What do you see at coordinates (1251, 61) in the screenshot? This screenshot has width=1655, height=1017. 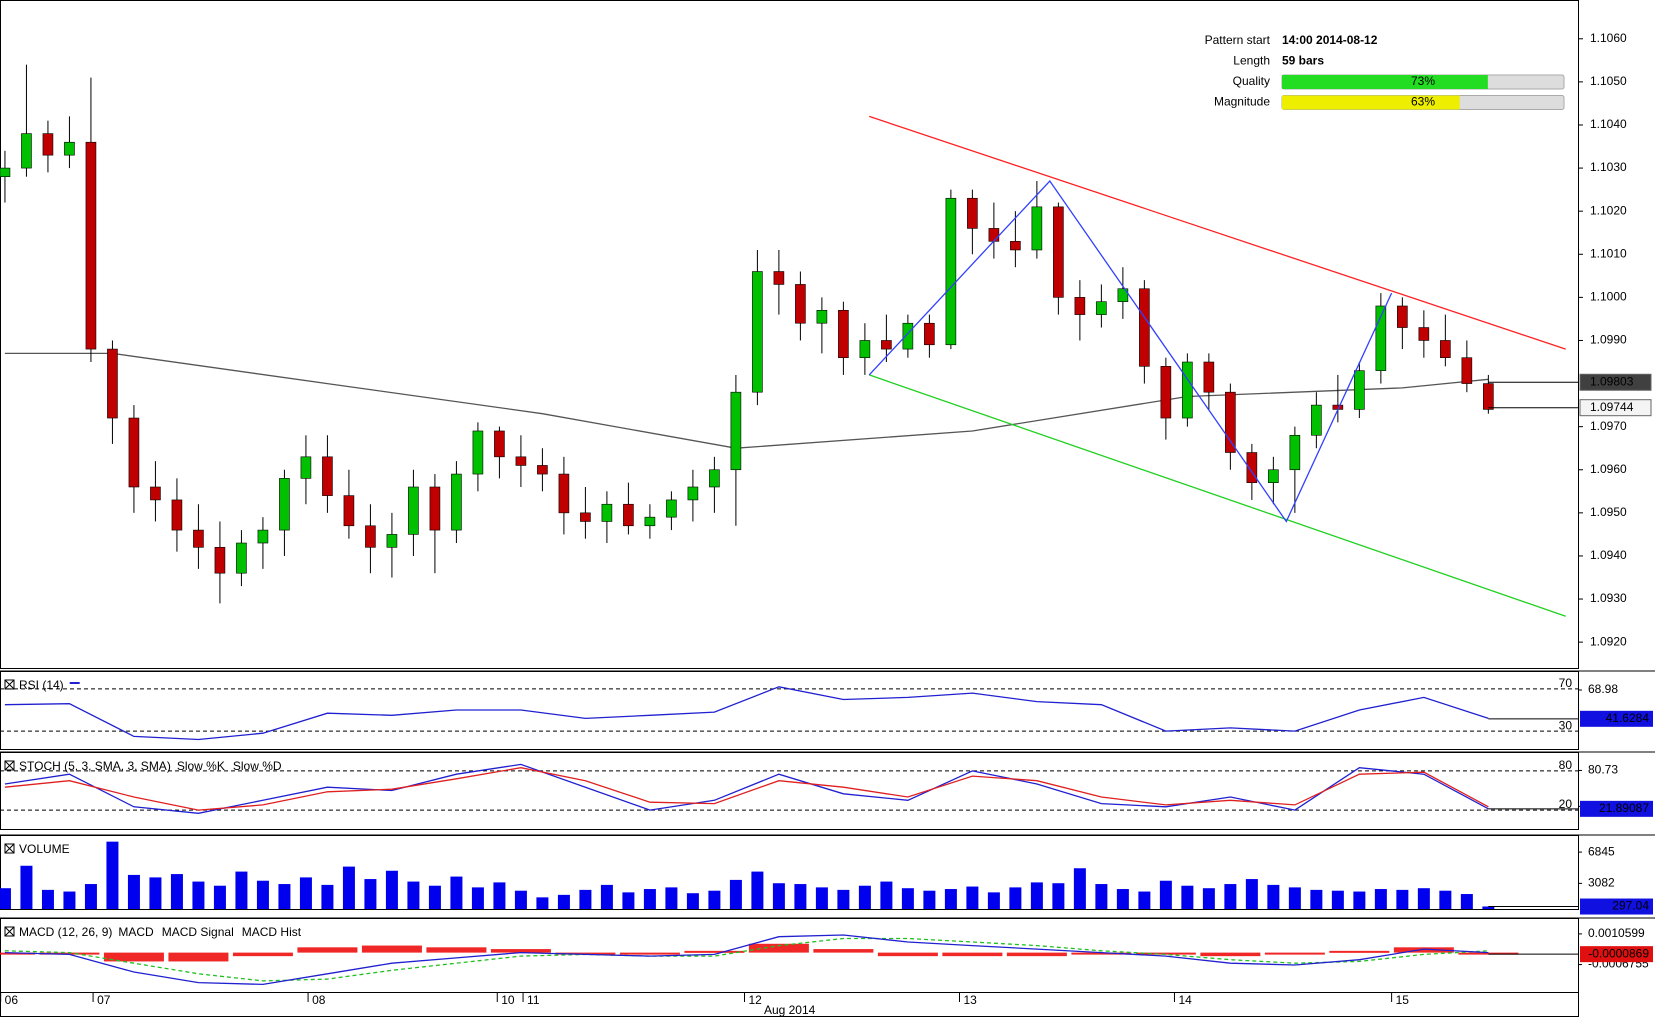 I see `info-label: Length` at bounding box center [1251, 61].